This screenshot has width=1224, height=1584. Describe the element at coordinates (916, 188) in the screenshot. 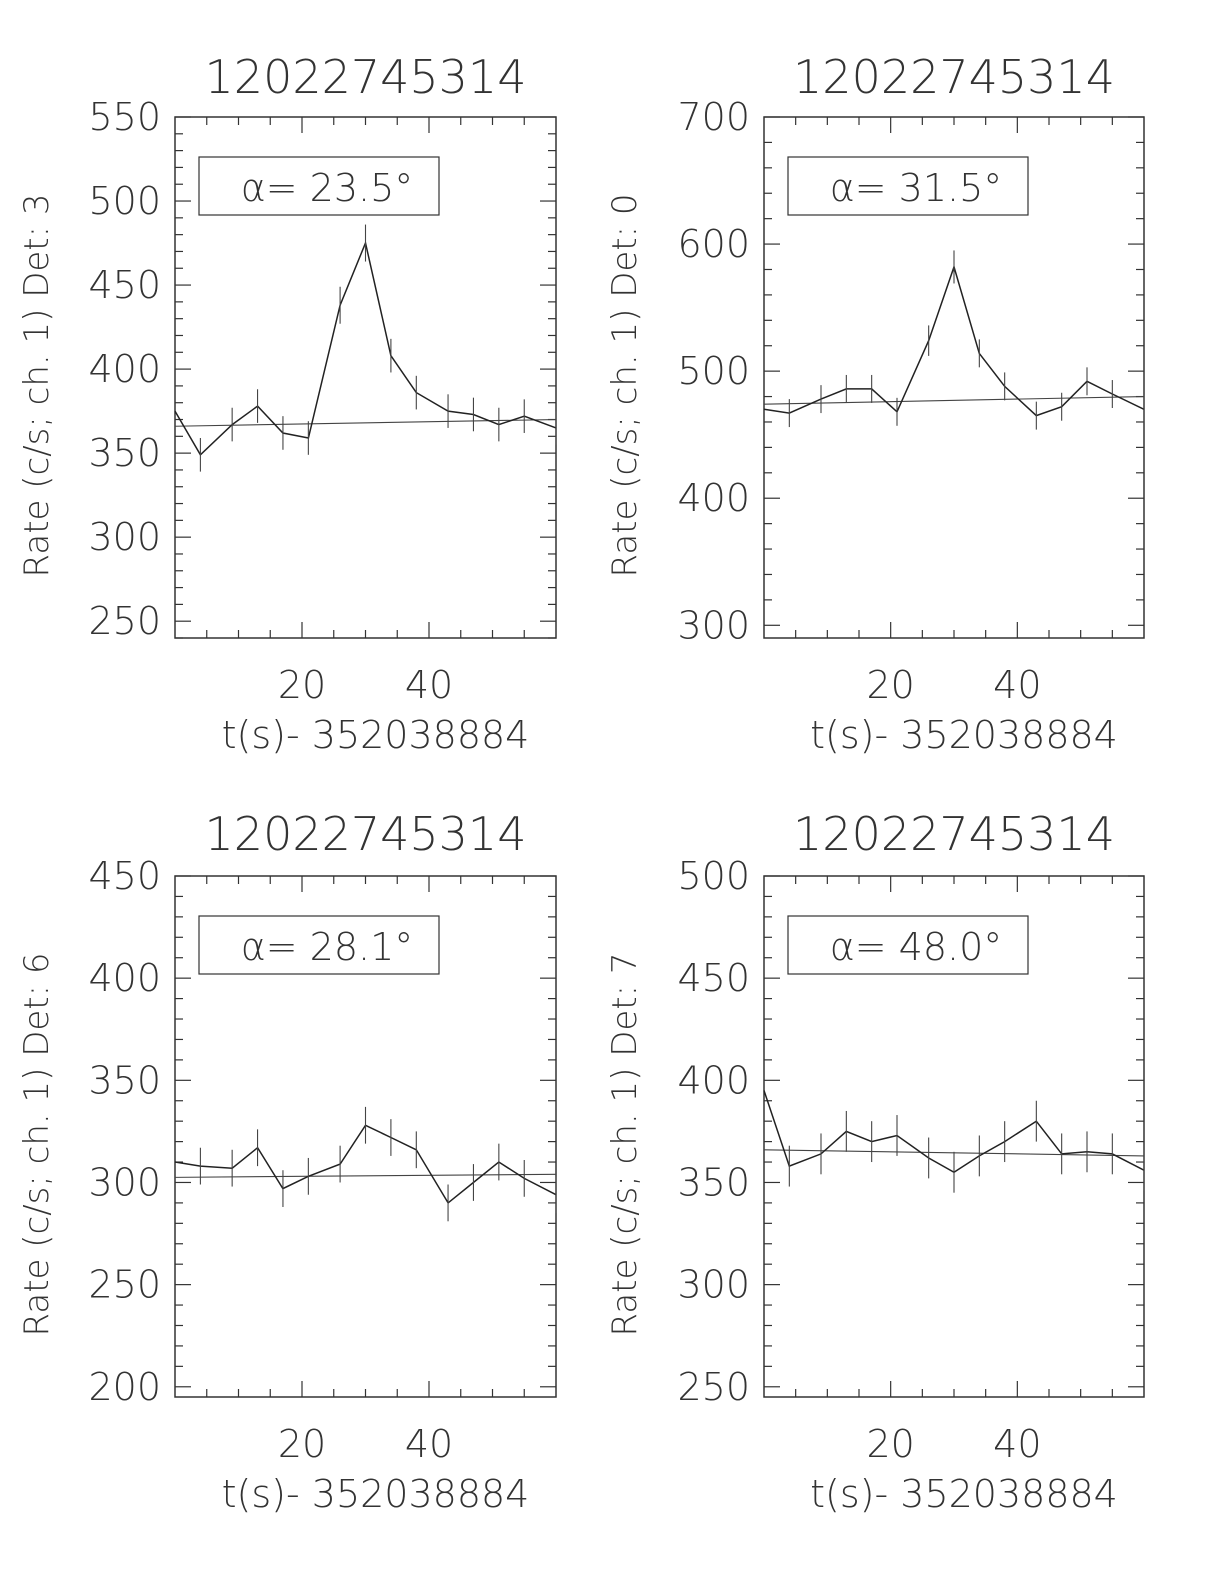

I see `annotation-text: α= 31.5°` at that location.